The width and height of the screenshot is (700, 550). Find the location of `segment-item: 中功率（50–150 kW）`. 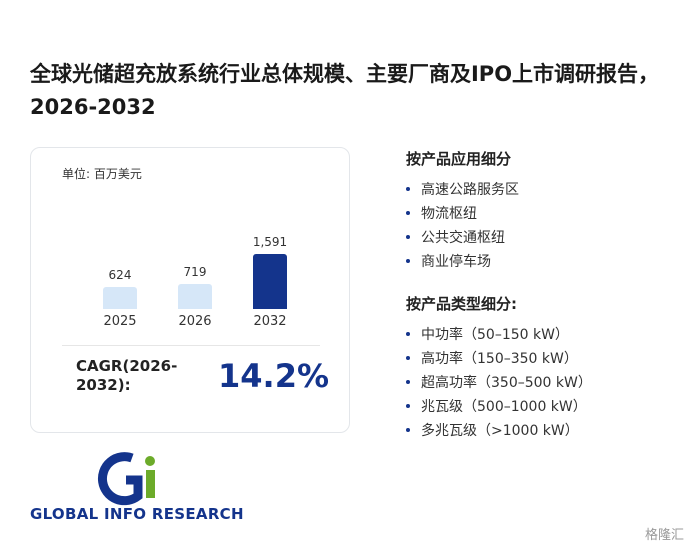

segment-item: 中功率（50–150 kW） is located at coordinates (495, 335).